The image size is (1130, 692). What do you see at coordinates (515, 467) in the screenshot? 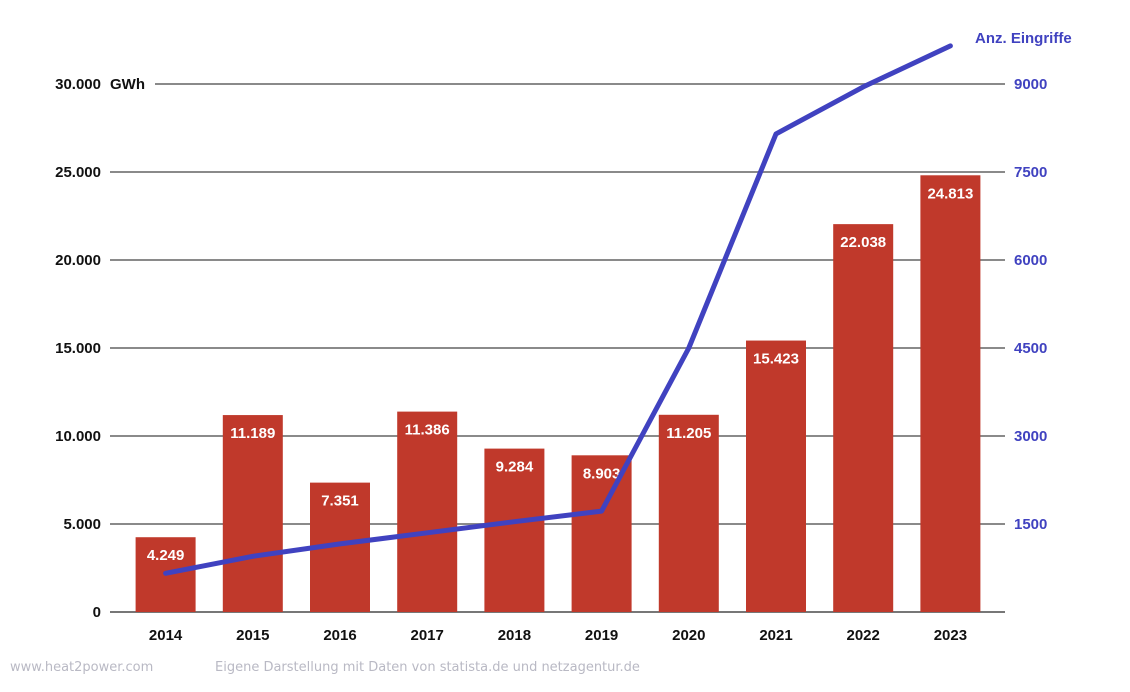
I see `bar-value-label: 9.284` at bounding box center [515, 467].